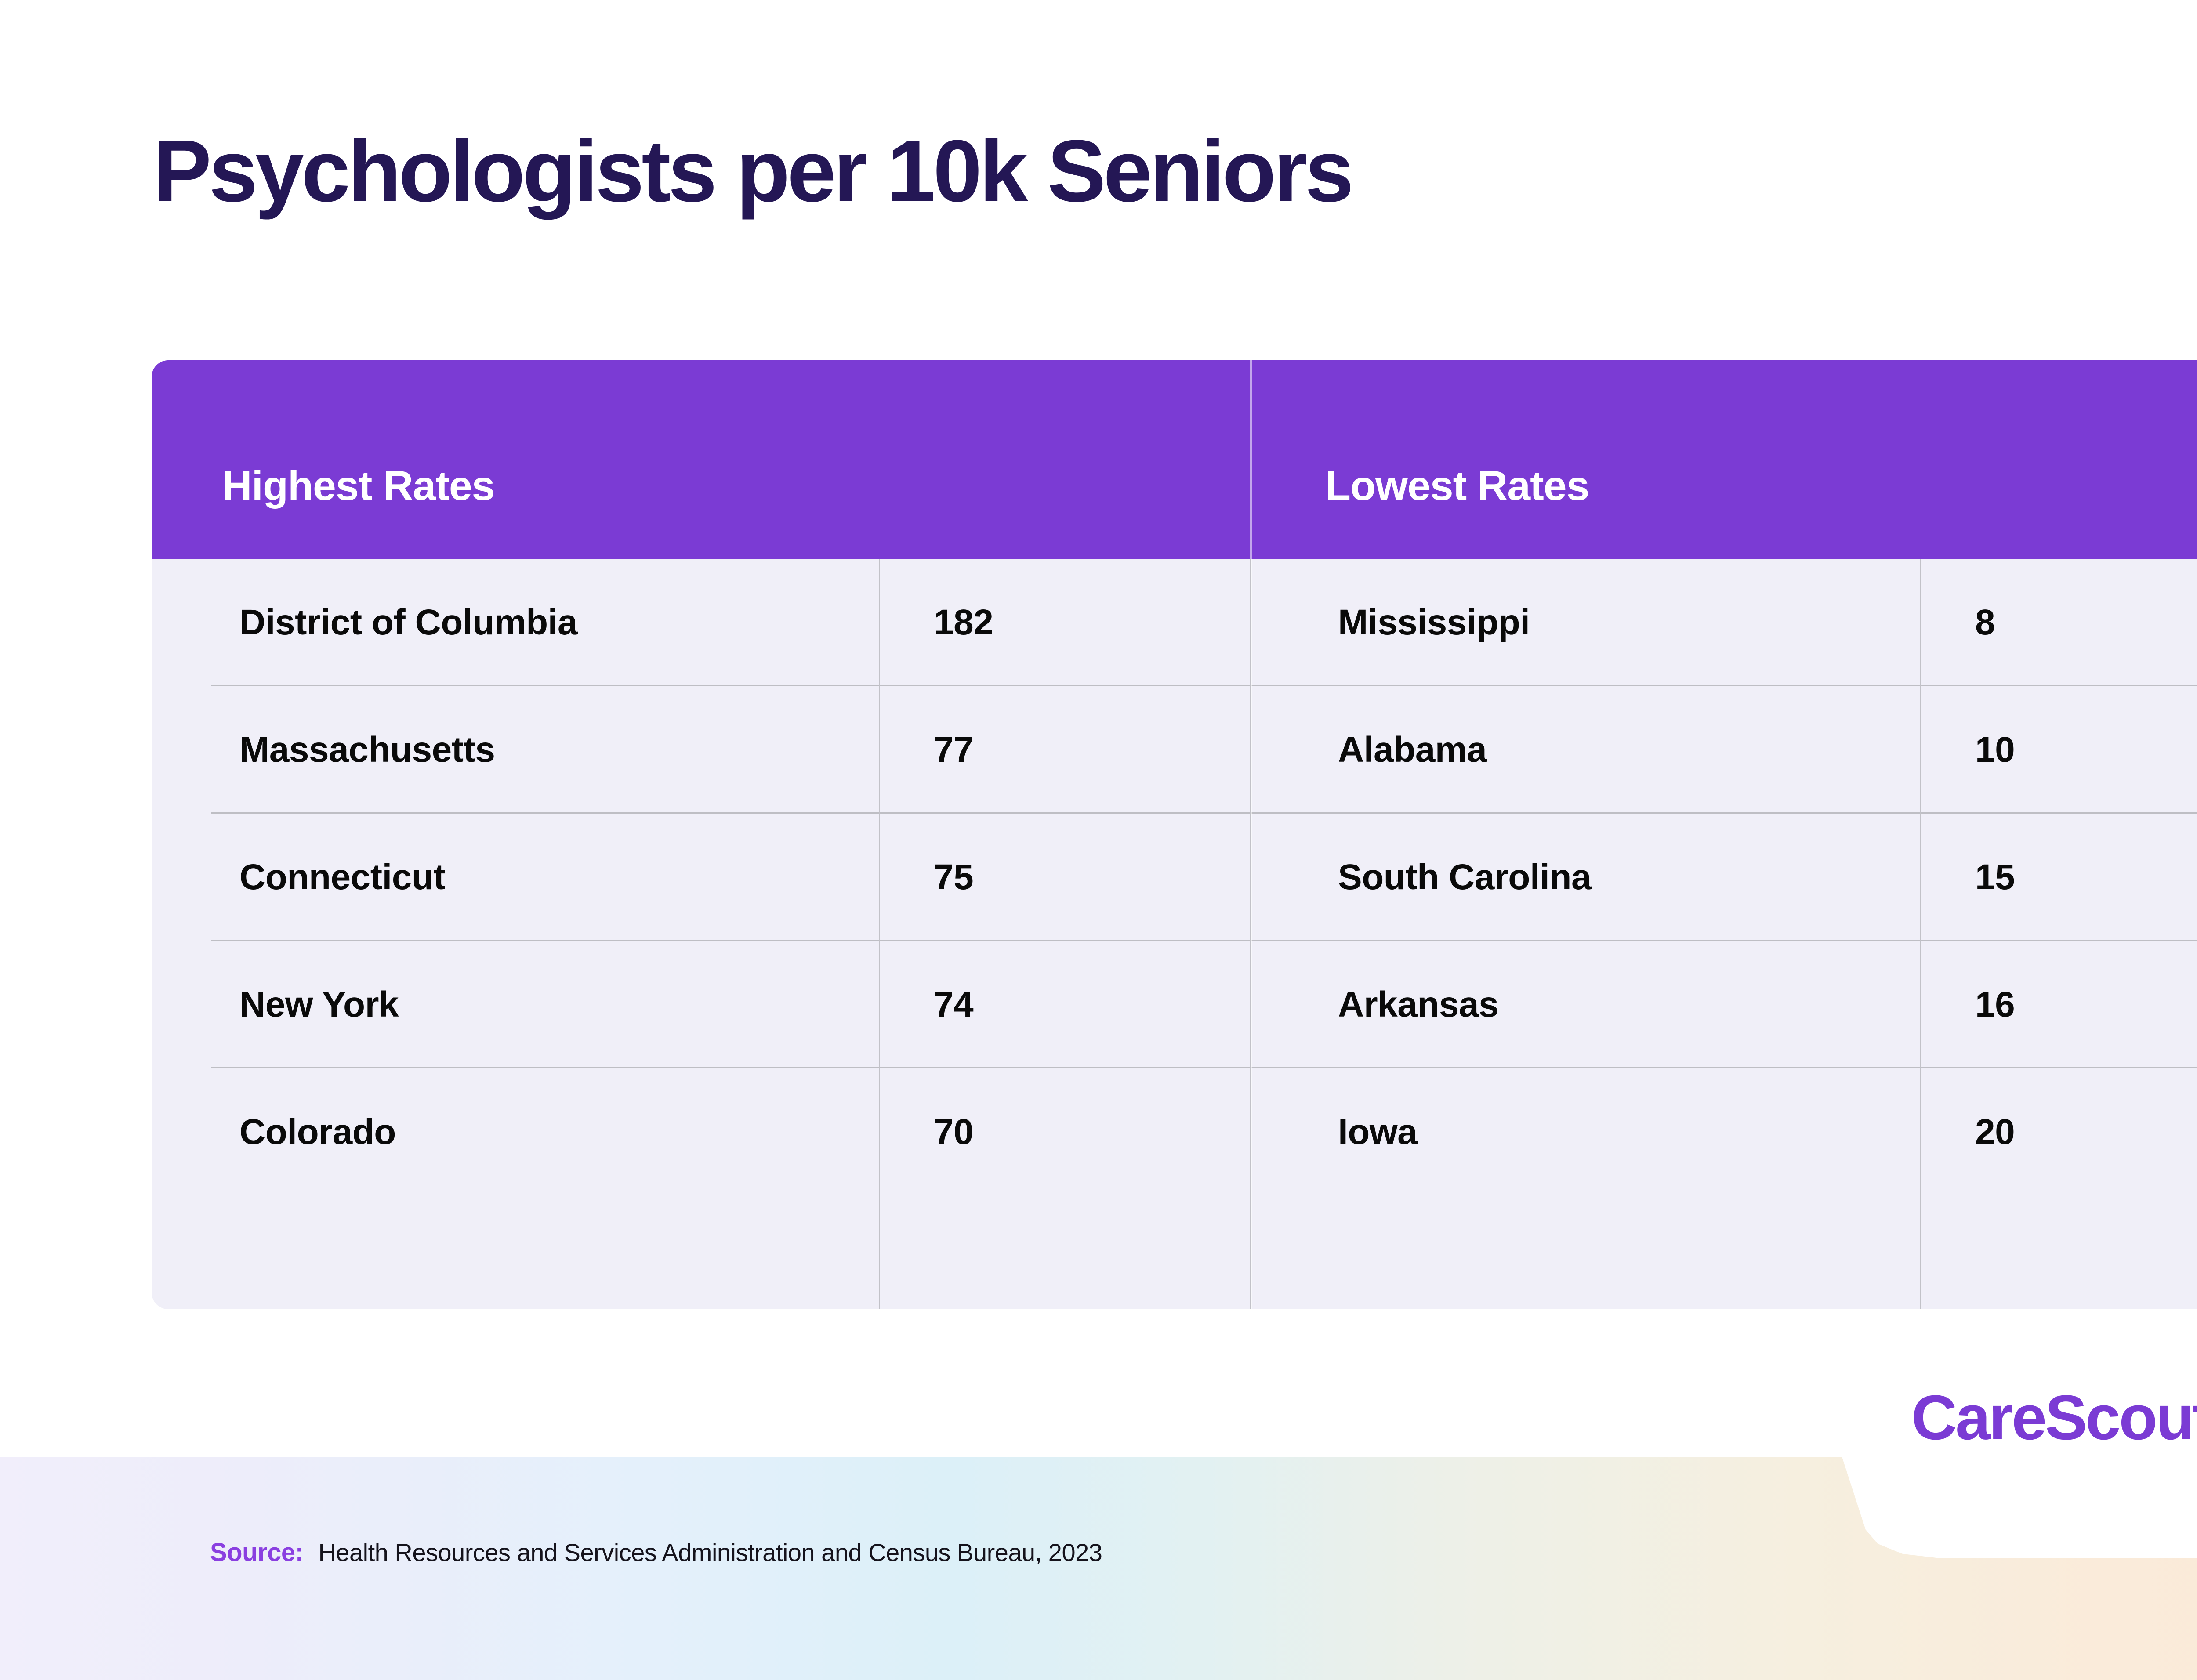  What do you see at coordinates (408, 622) in the screenshot?
I see `cell-highest-state: District of Columbia` at bounding box center [408, 622].